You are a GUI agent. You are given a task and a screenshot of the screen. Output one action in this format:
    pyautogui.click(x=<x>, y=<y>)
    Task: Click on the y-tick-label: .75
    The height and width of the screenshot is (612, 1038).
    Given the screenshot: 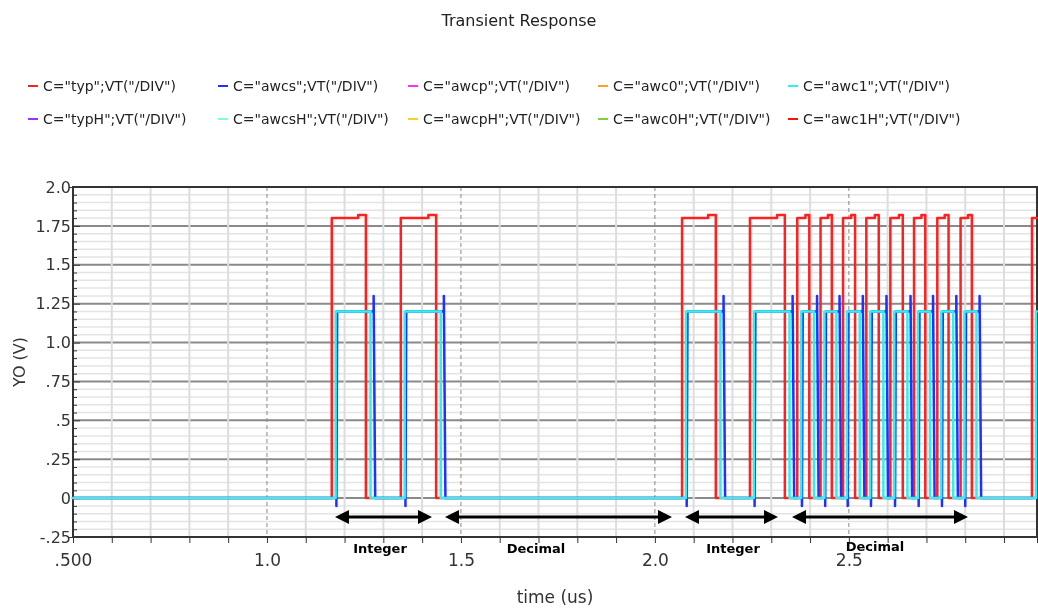 What is the action you would take?
    pyautogui.click(x=58, y=382)
    